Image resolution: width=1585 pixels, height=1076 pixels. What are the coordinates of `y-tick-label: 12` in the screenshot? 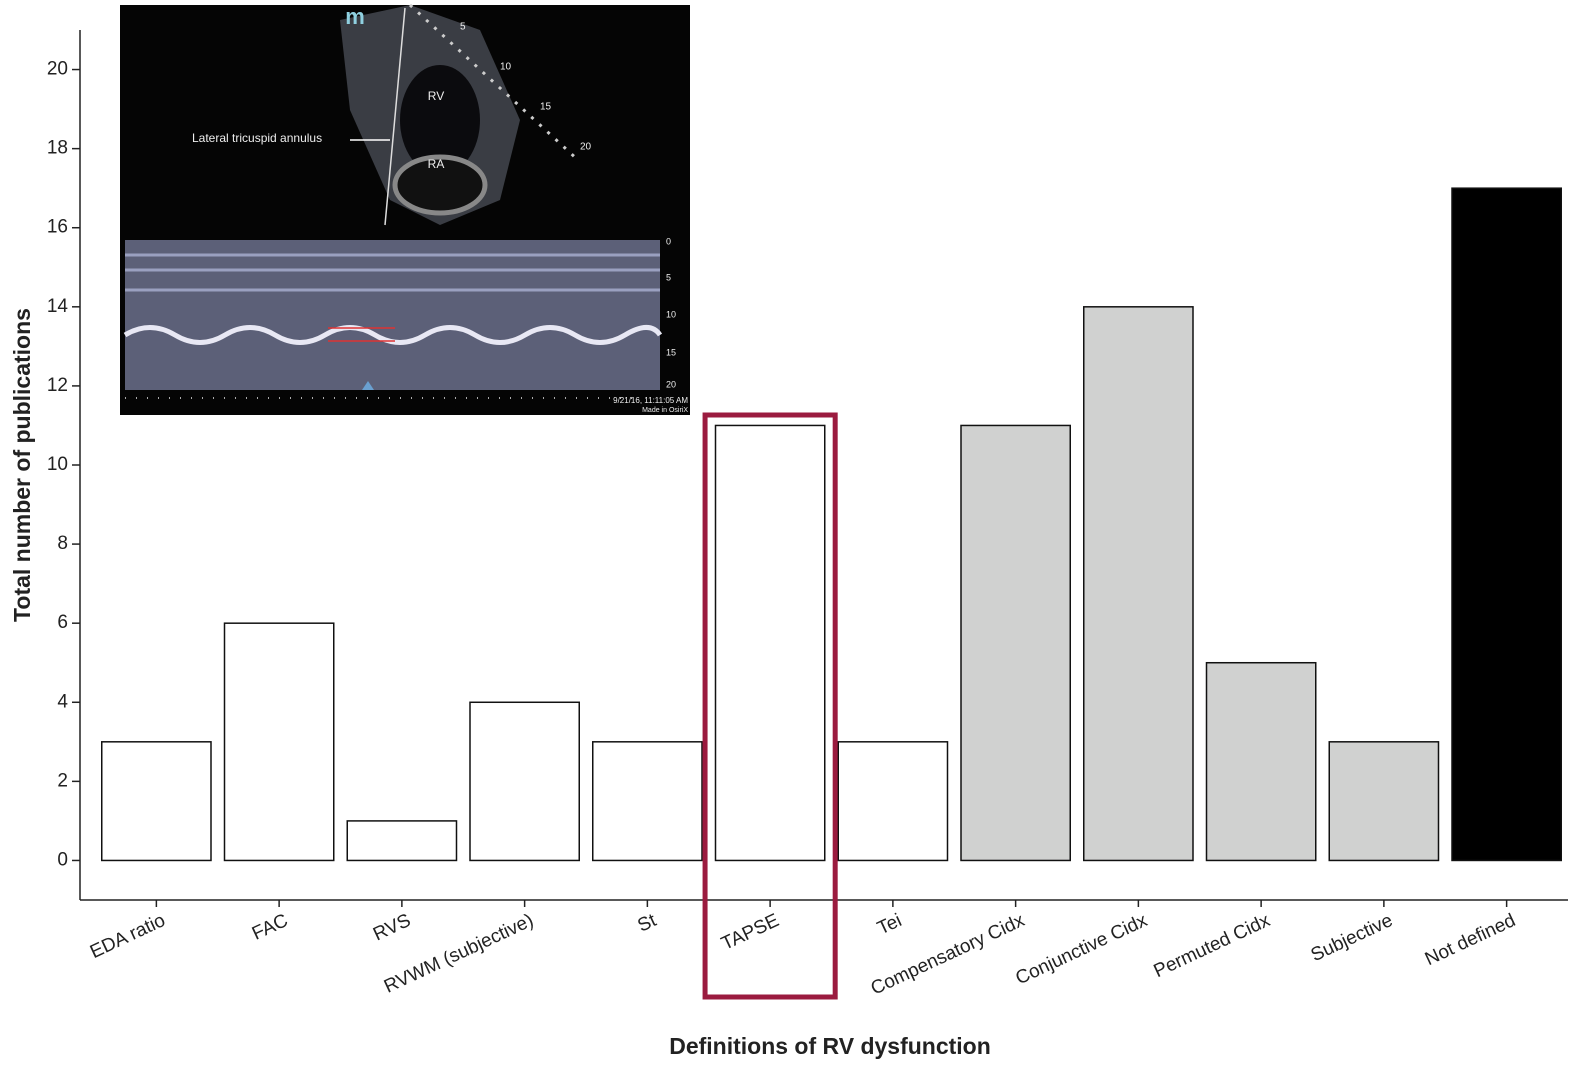 It's located at (57, 385).